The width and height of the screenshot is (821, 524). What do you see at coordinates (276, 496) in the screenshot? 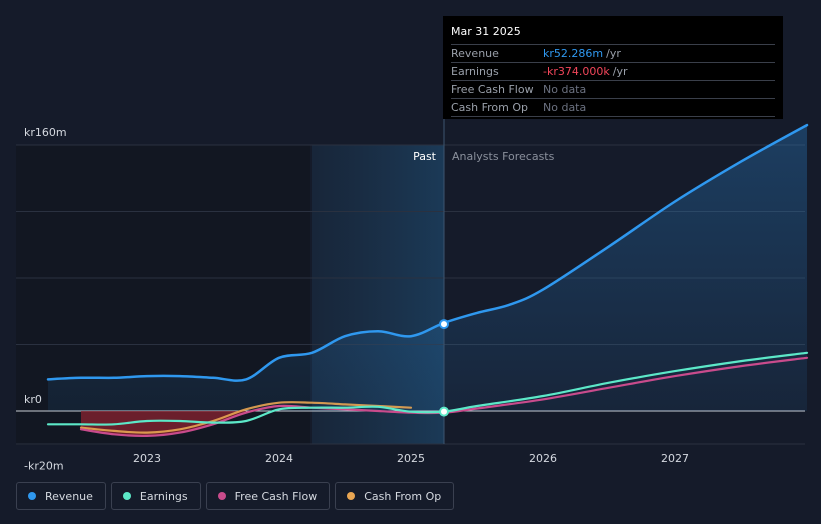
I see `legend-label: Free Cash Flow` at bounding box center [276, 496].